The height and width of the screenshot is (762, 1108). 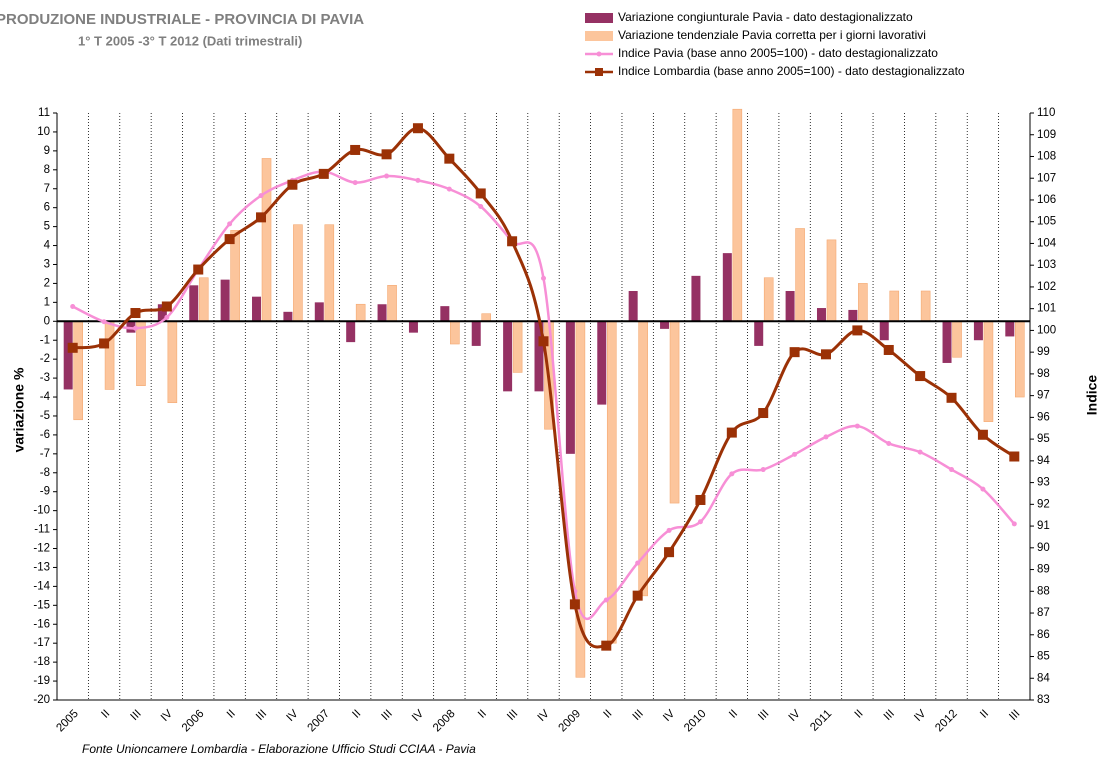 What do you see at coordinates (695, 721) in the screenshot?
I see `x-tick-label: 2010` at bounding box center [695, 721].